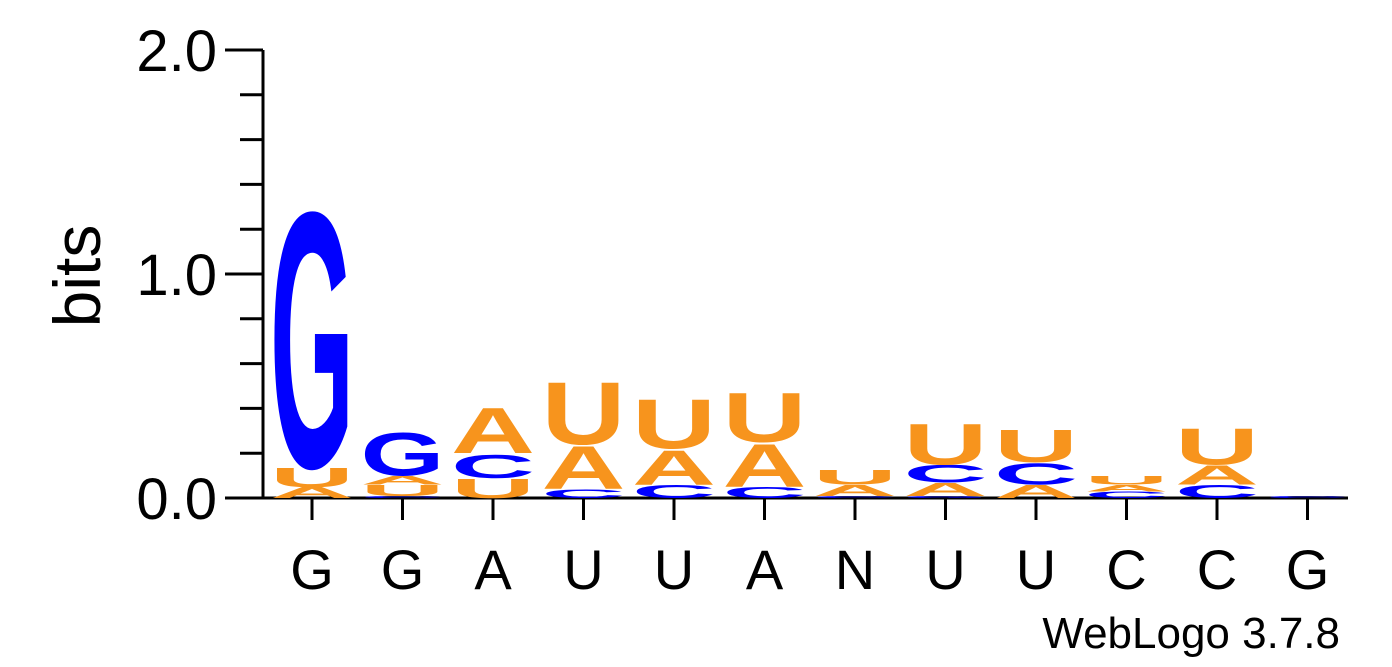  I want to click on y-tick-label: 1.0, so click(176, 275).